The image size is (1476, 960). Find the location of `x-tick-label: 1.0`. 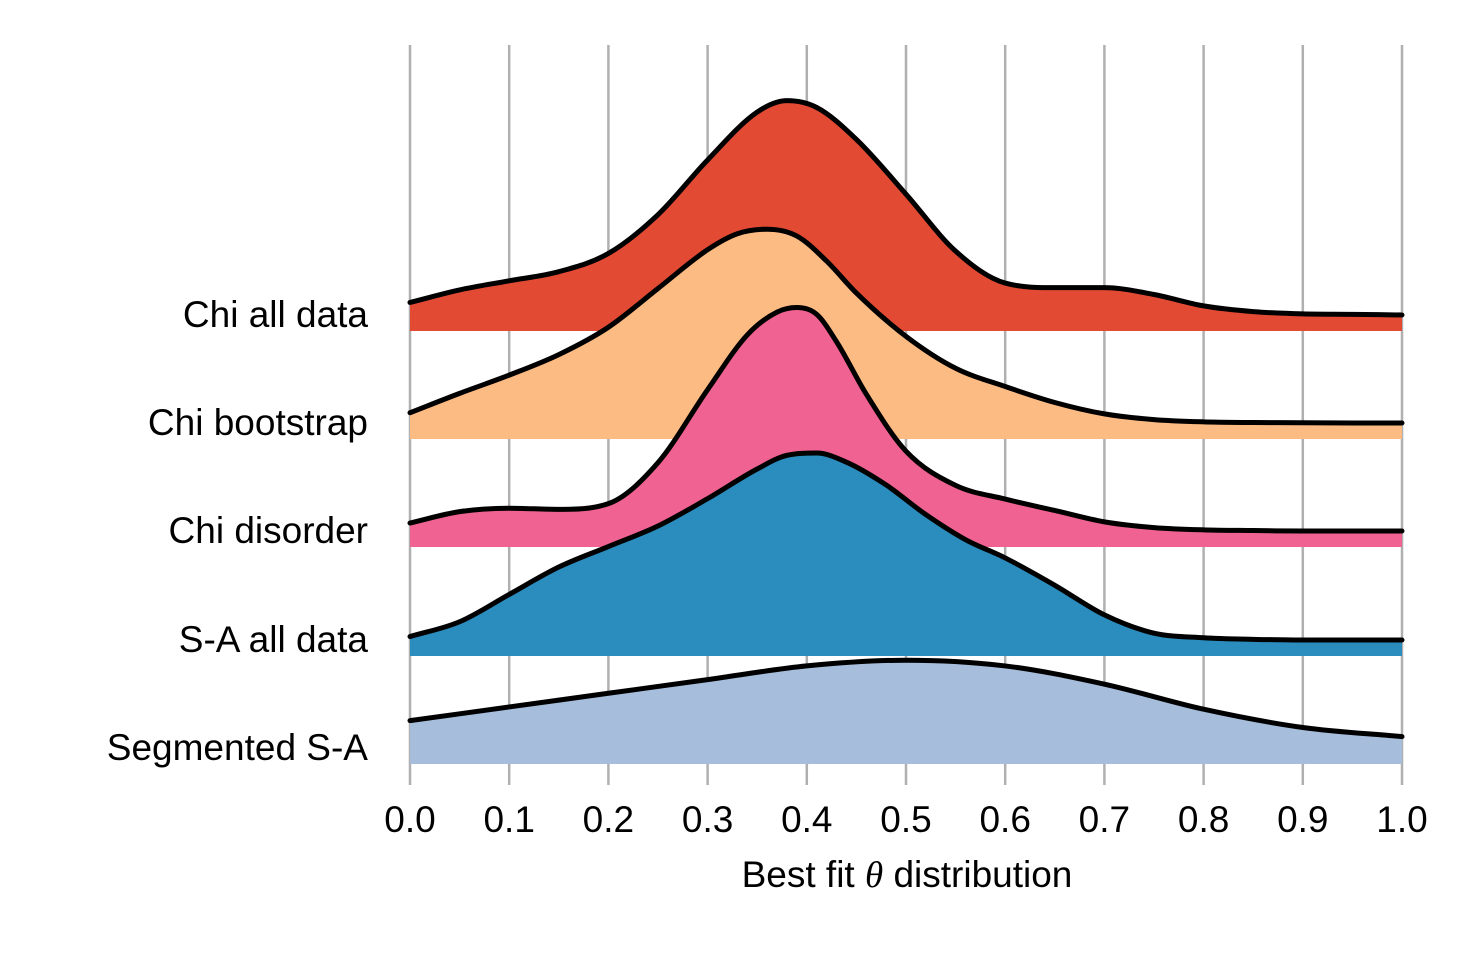

x-tick-label: 1.0 is located at coordinates (1401, 819).